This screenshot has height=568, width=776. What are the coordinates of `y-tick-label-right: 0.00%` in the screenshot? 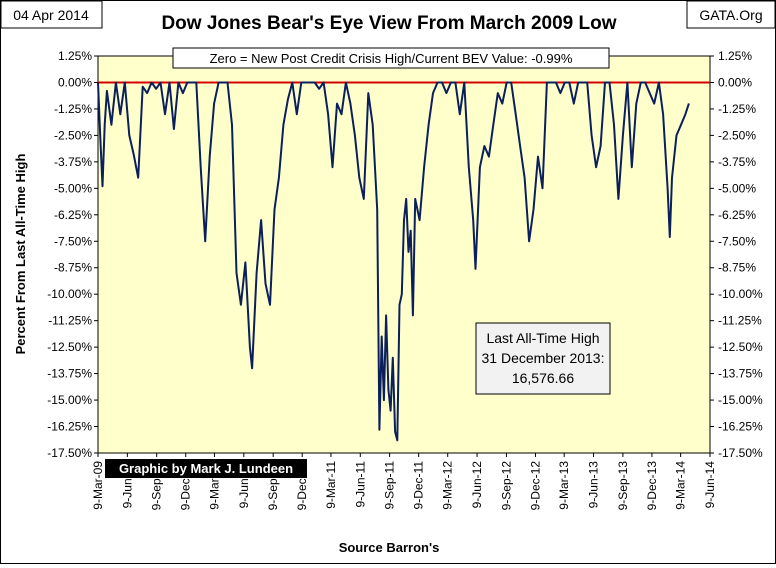 It's located at (735, 82).